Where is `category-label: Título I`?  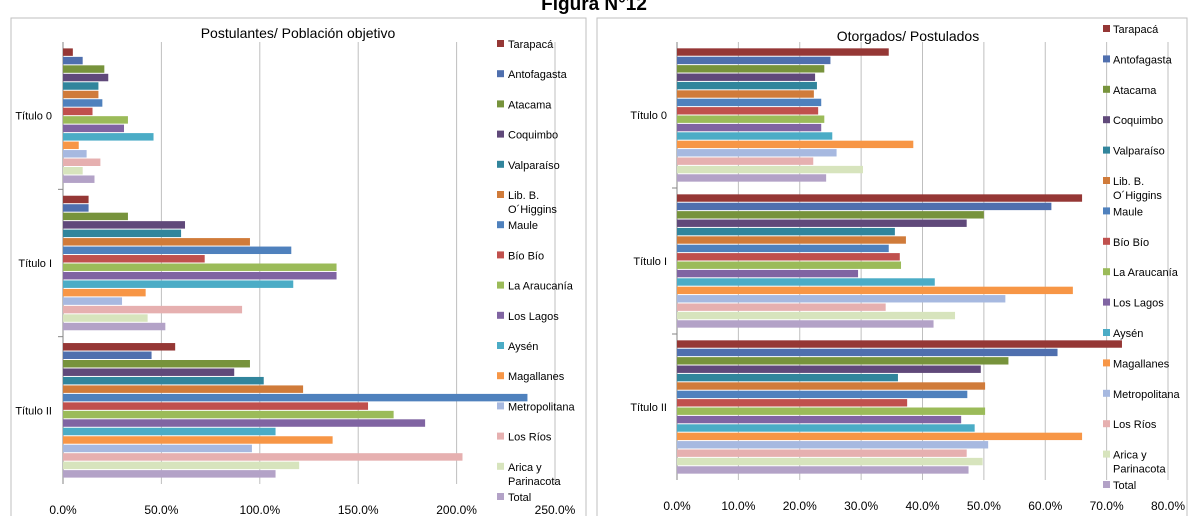
category-label: Título I is located at coordinates (650, 262).